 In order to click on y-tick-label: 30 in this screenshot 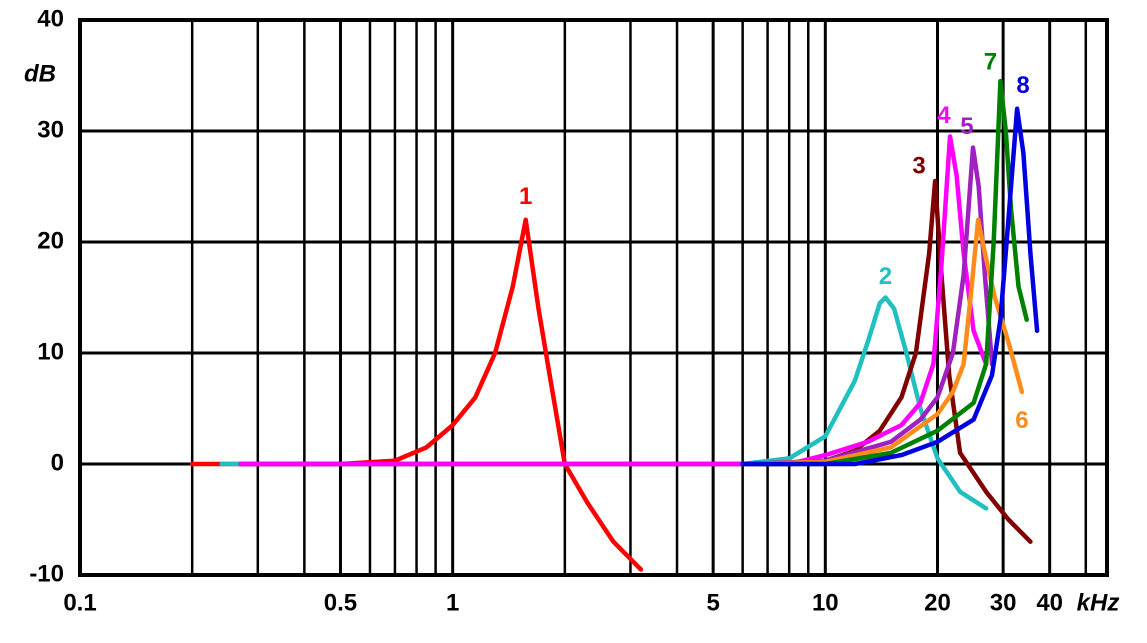, I will do `click(50, 129)`.